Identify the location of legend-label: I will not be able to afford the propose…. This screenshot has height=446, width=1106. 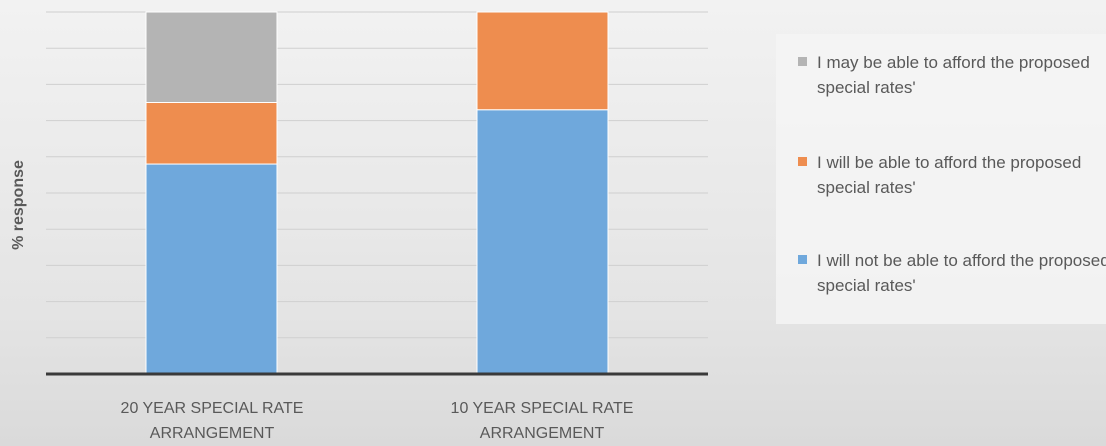
(961, 273).